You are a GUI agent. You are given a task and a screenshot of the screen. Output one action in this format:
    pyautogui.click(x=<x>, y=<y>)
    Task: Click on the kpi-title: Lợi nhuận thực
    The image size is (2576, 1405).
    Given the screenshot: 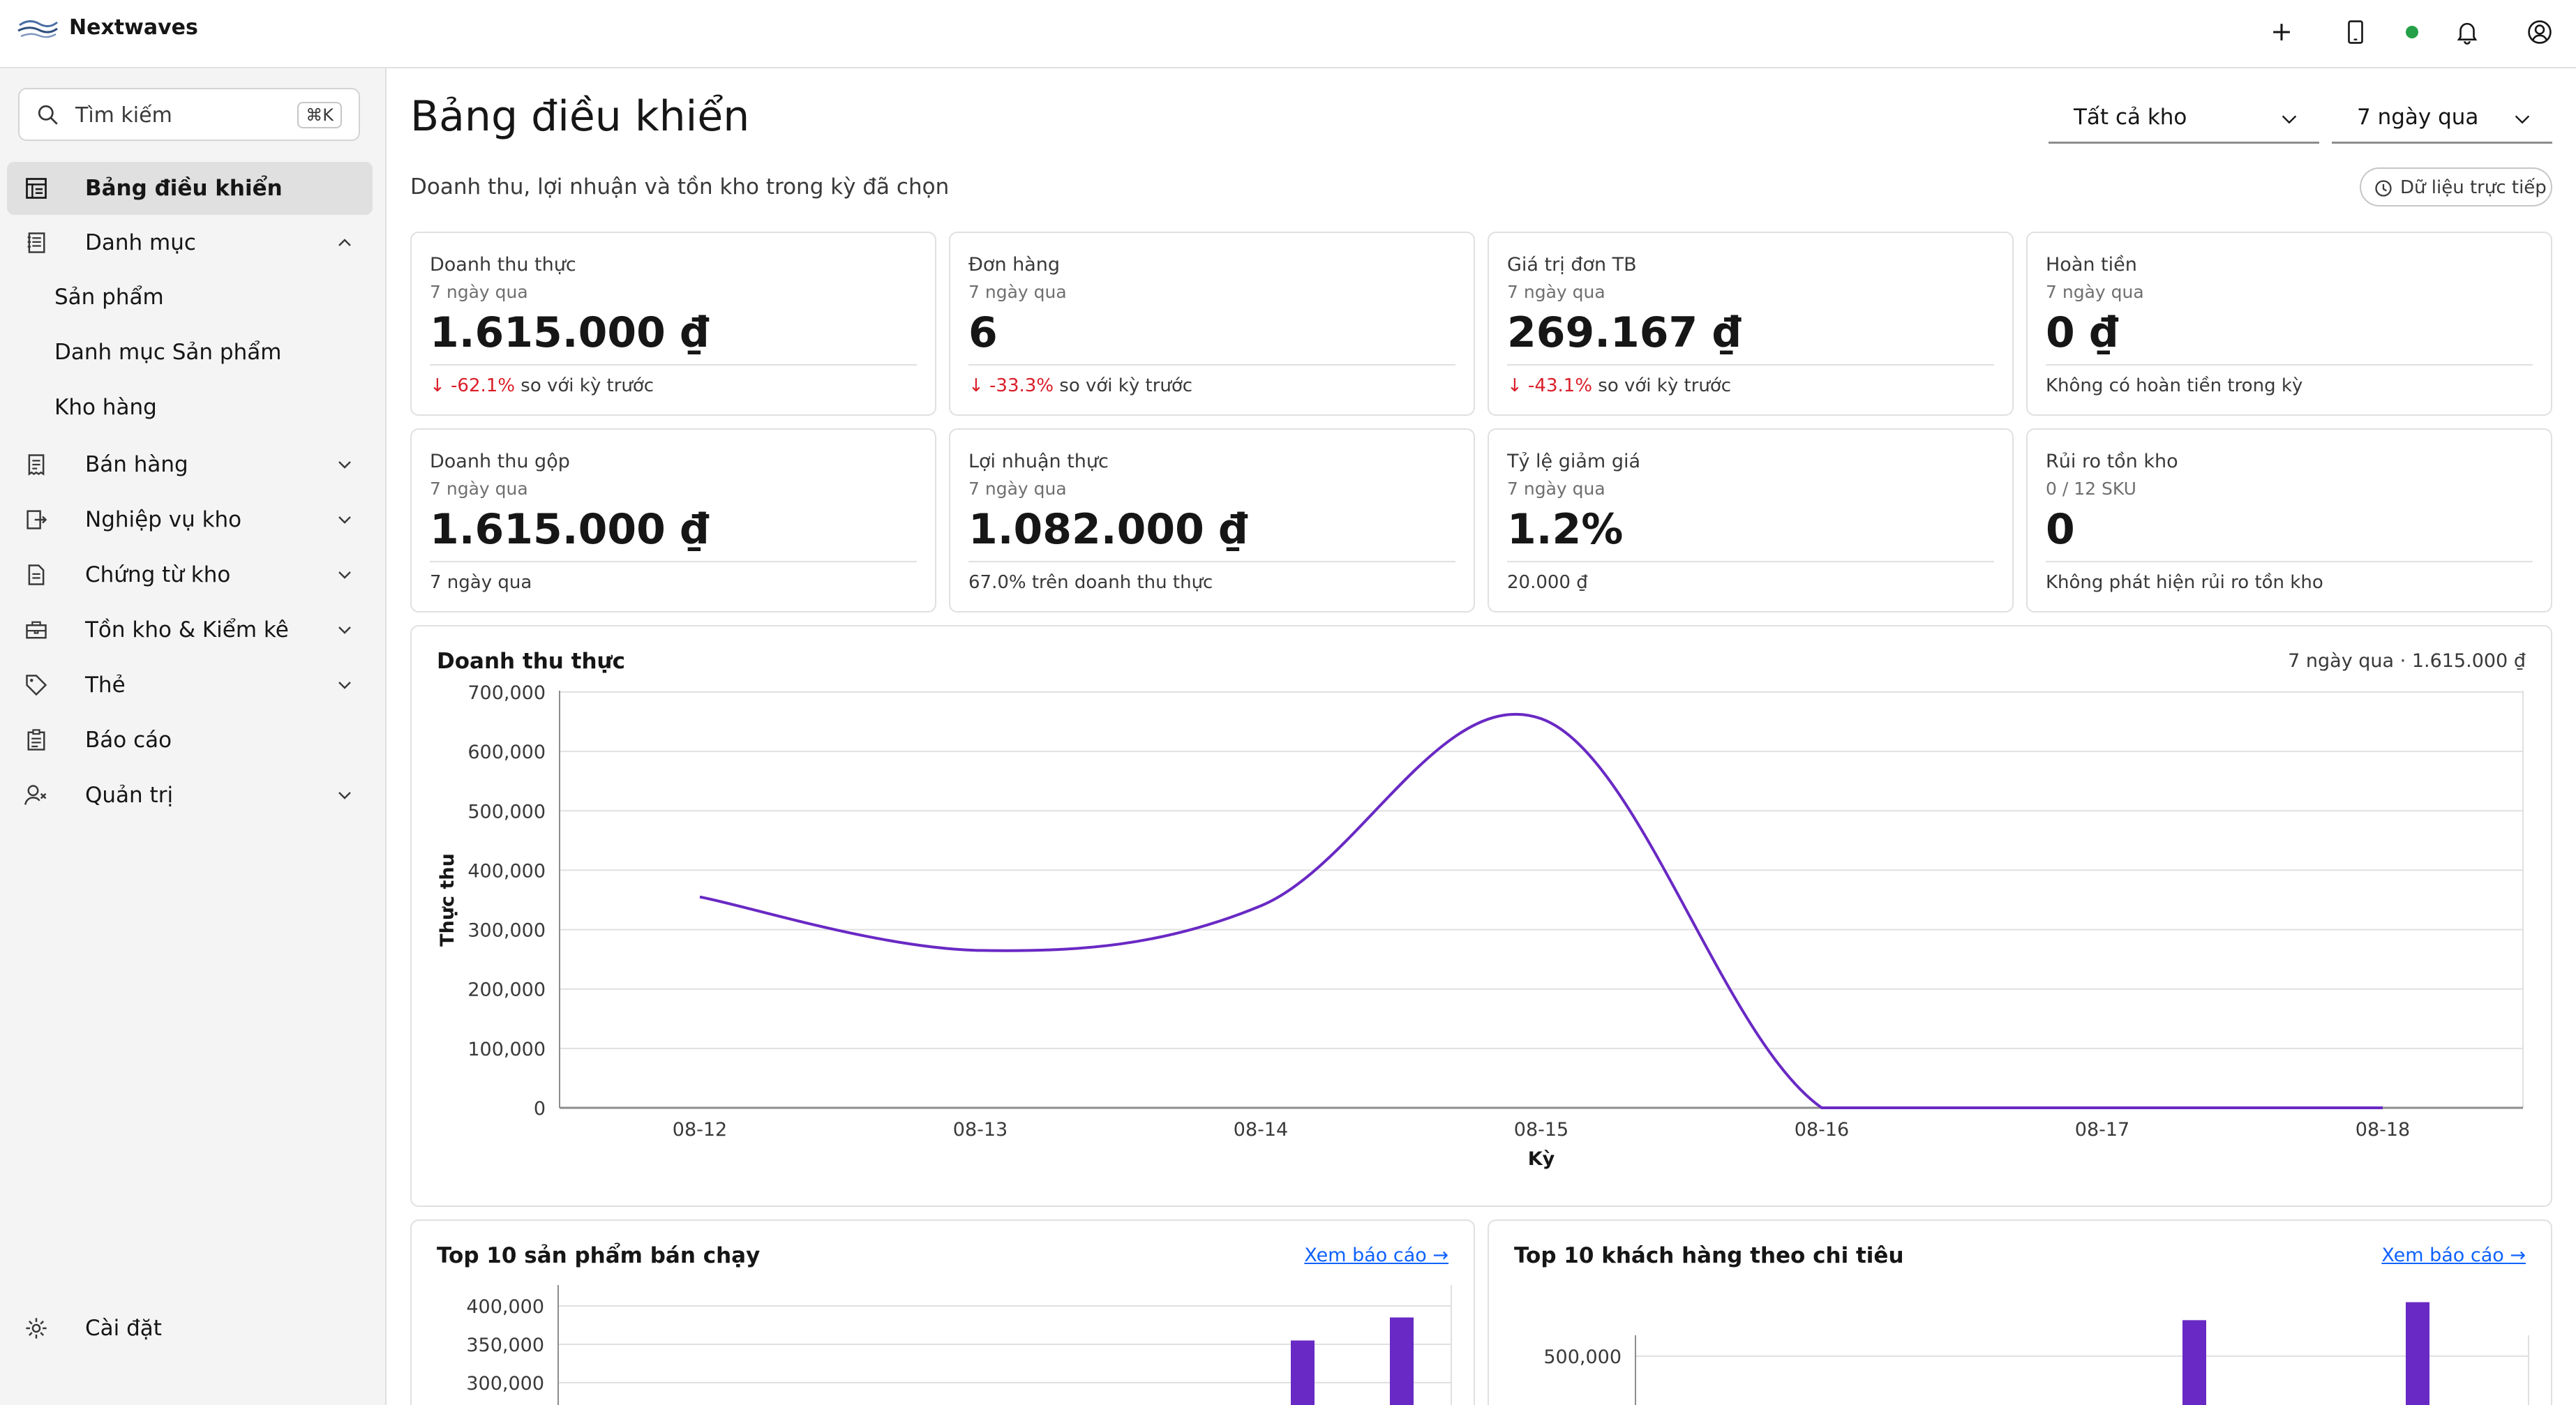 What is the action you would take?
    pyautogui.click(x=1038, y=461)
    